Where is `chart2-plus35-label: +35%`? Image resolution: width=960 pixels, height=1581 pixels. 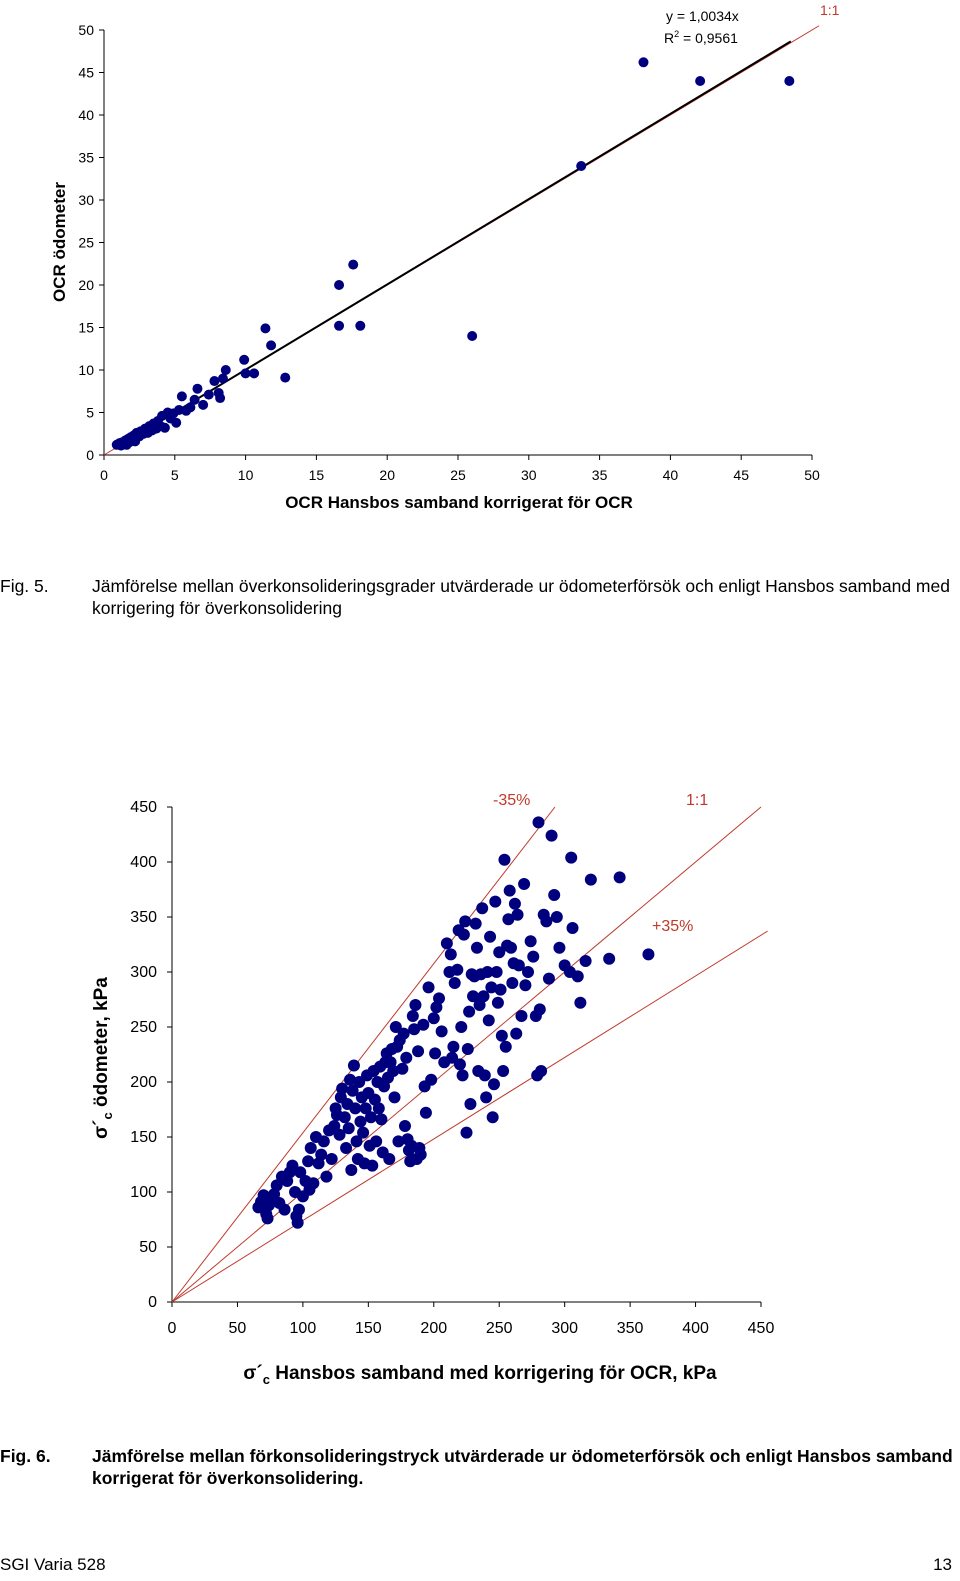 chart2-plus35-label: +35% is located at coordinates (672, 926).